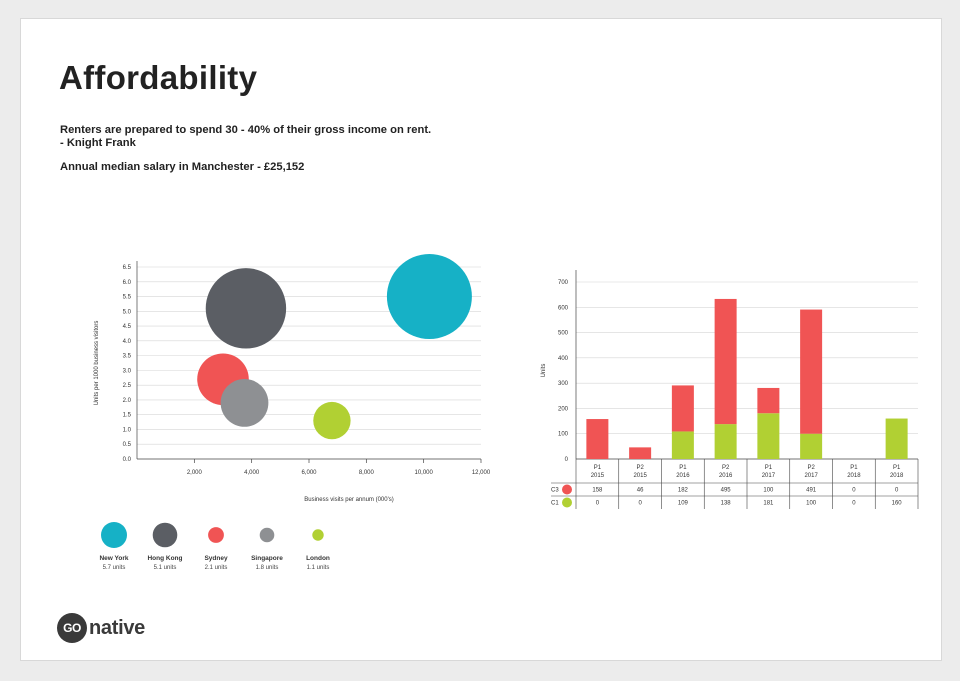 The image size is (960, 681). I want to click on y-tick-label: 4.5, so click(127, 327).